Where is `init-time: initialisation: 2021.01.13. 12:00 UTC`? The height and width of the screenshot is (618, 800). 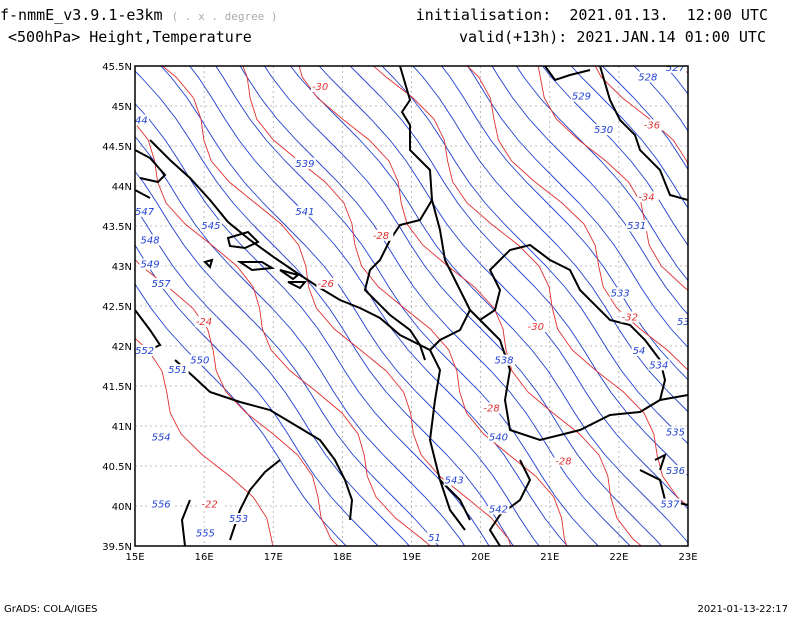 init-time: initialisation: 2021.01.13. 12:00 UTC is located at coordinates (591, 15).